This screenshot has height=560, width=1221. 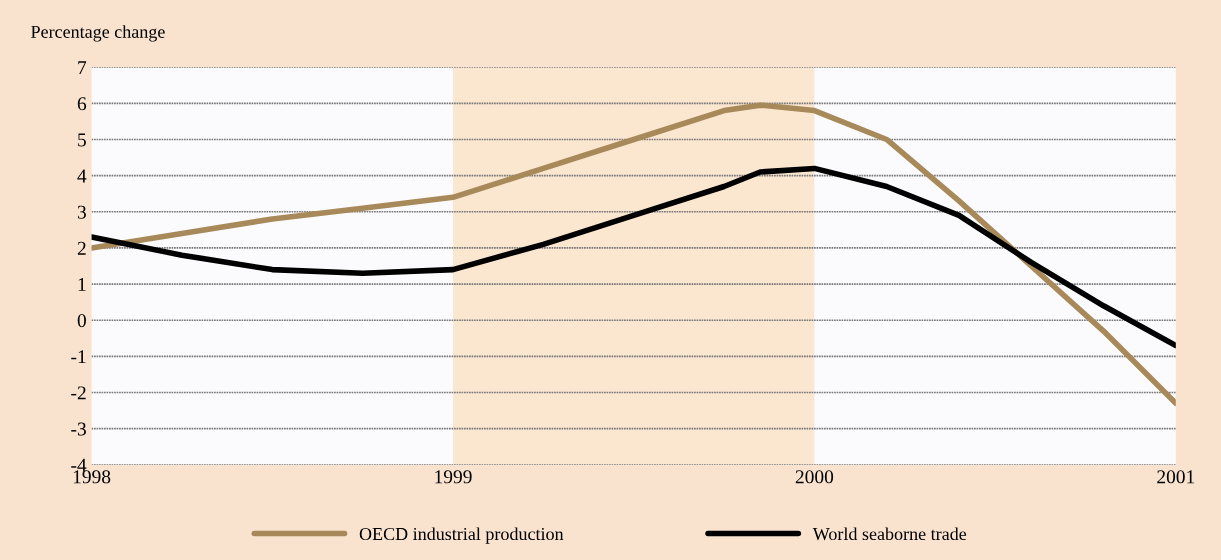 I want to click on y-tick-label: -3, so click(x=78, y=429).